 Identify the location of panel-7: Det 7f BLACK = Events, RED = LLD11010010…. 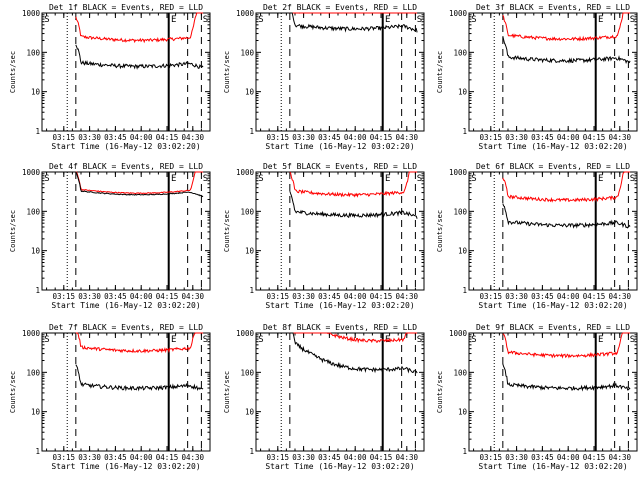
(109, 397).